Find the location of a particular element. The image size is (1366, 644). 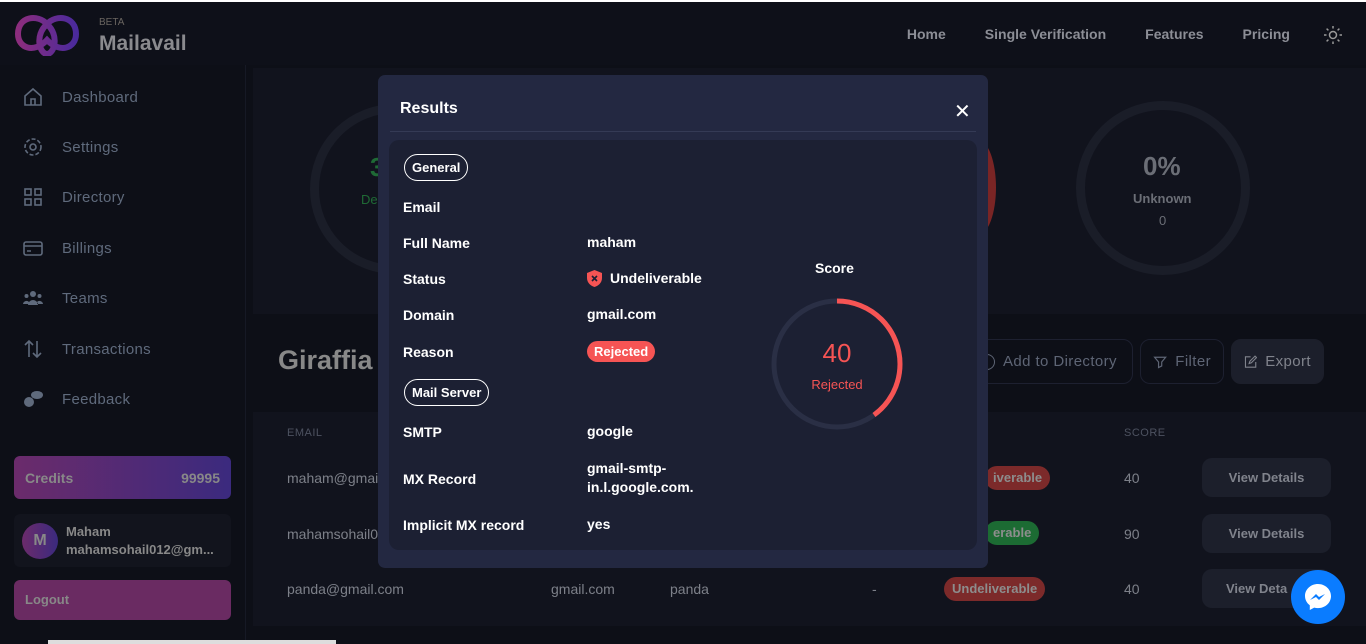

score-value: 40 is located at coordinates (837, 353).